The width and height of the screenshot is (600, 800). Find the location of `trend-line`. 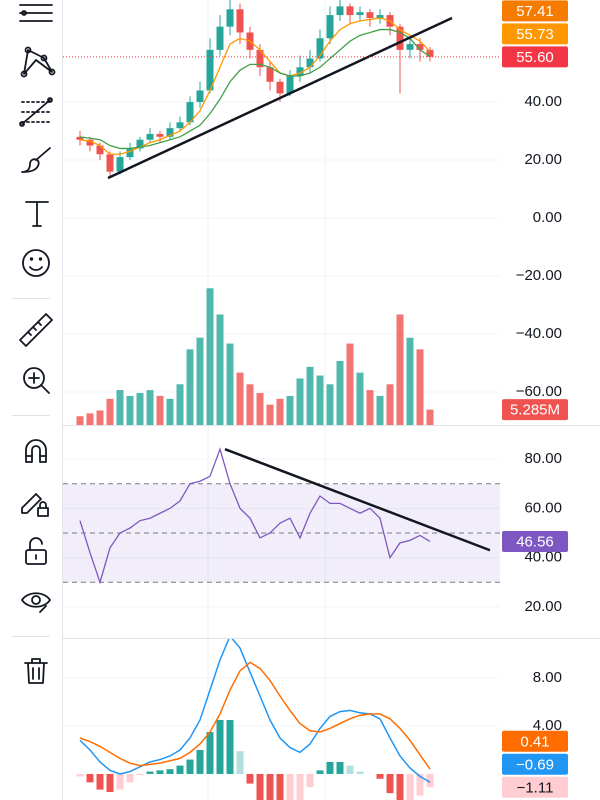

trend-line is located at coordinates (280, 98).